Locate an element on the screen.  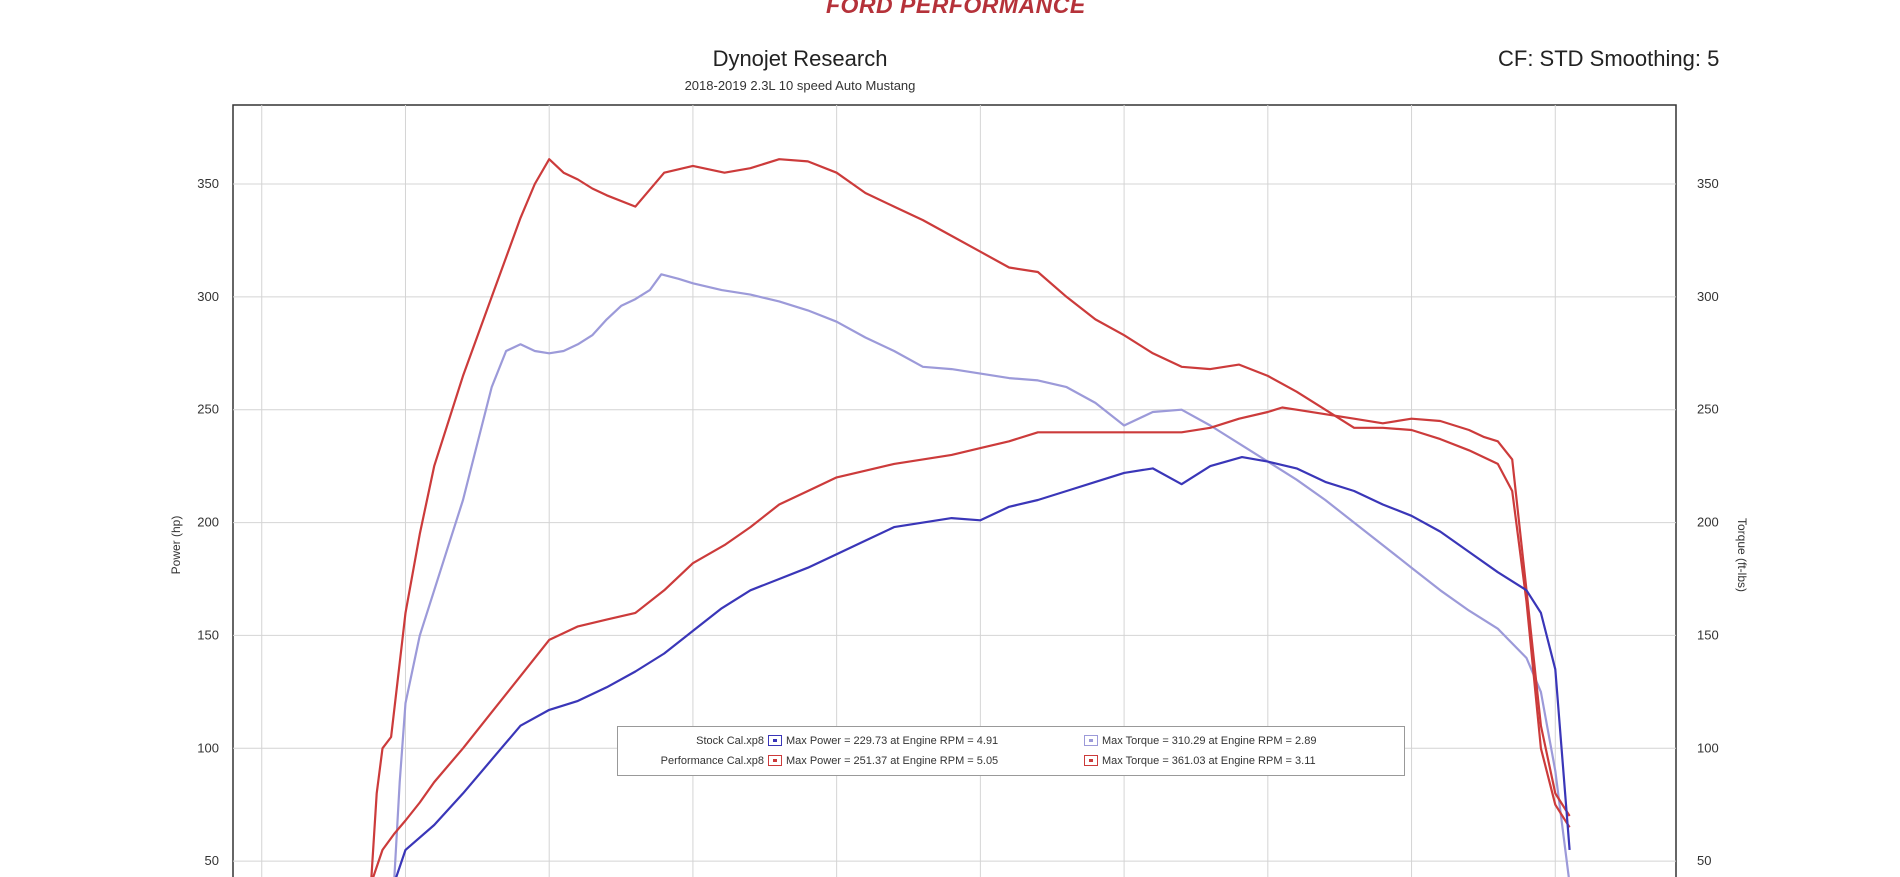
right-tick-label: 200 is located at coordinates (1708, 522).